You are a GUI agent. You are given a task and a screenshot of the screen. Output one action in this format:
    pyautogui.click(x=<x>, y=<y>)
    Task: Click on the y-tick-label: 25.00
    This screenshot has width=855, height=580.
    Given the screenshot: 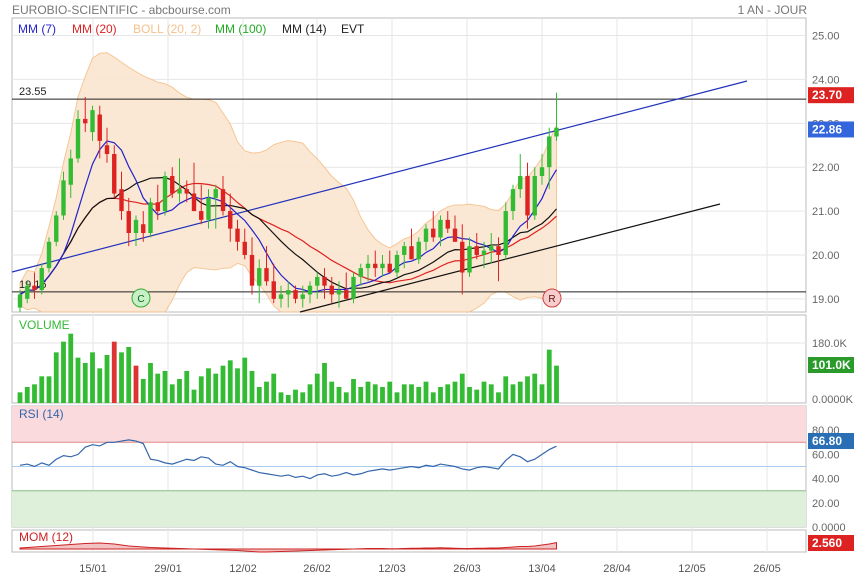 What is the action you would take?
    pyautogui.click(x=826, y=37)
    